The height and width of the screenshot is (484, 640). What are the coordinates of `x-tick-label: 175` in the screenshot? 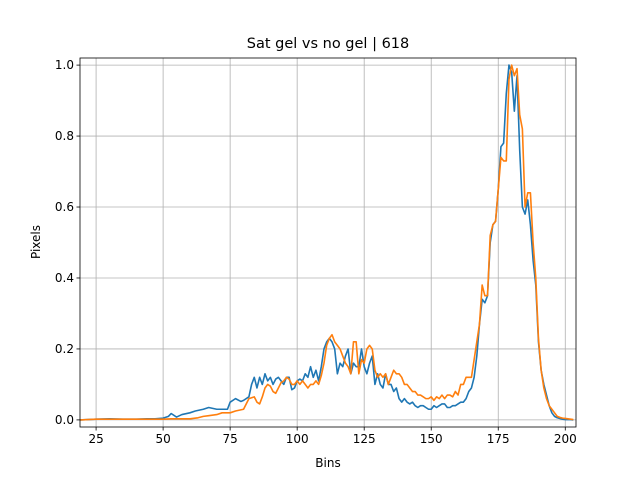 It's located at (498, 439).